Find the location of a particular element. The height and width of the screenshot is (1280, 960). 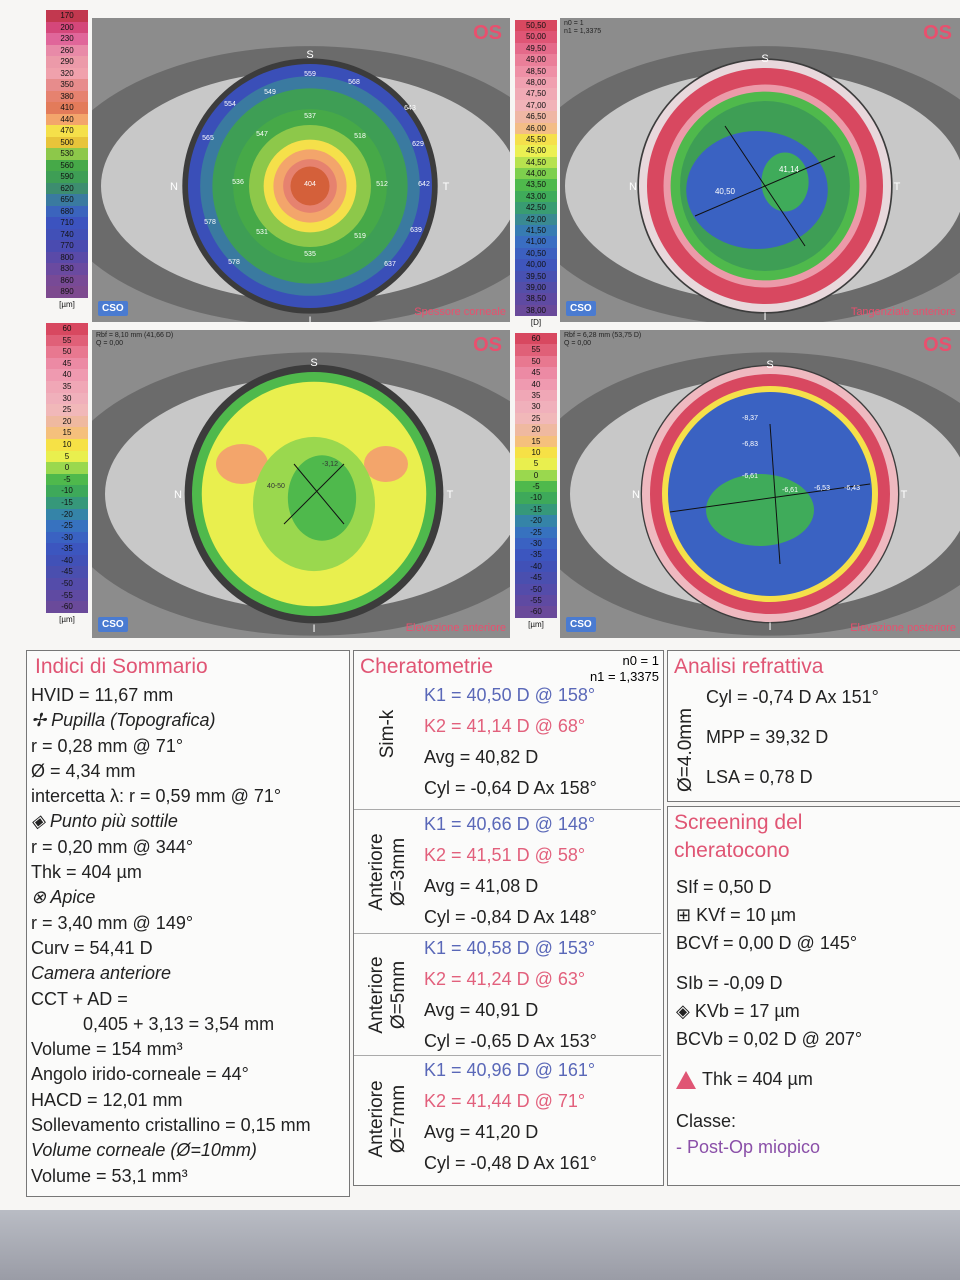

eye-image: S N T I -3,12 40-50 is located at coordinates (301, 484).